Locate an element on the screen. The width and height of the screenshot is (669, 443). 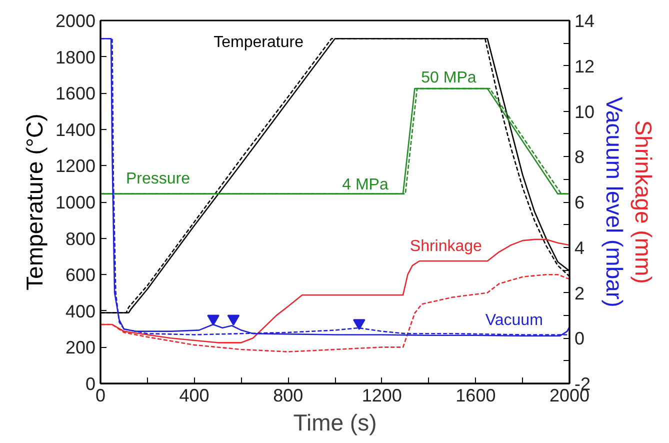
y2-tick-label: 4 is located at coordinates (579, 248).